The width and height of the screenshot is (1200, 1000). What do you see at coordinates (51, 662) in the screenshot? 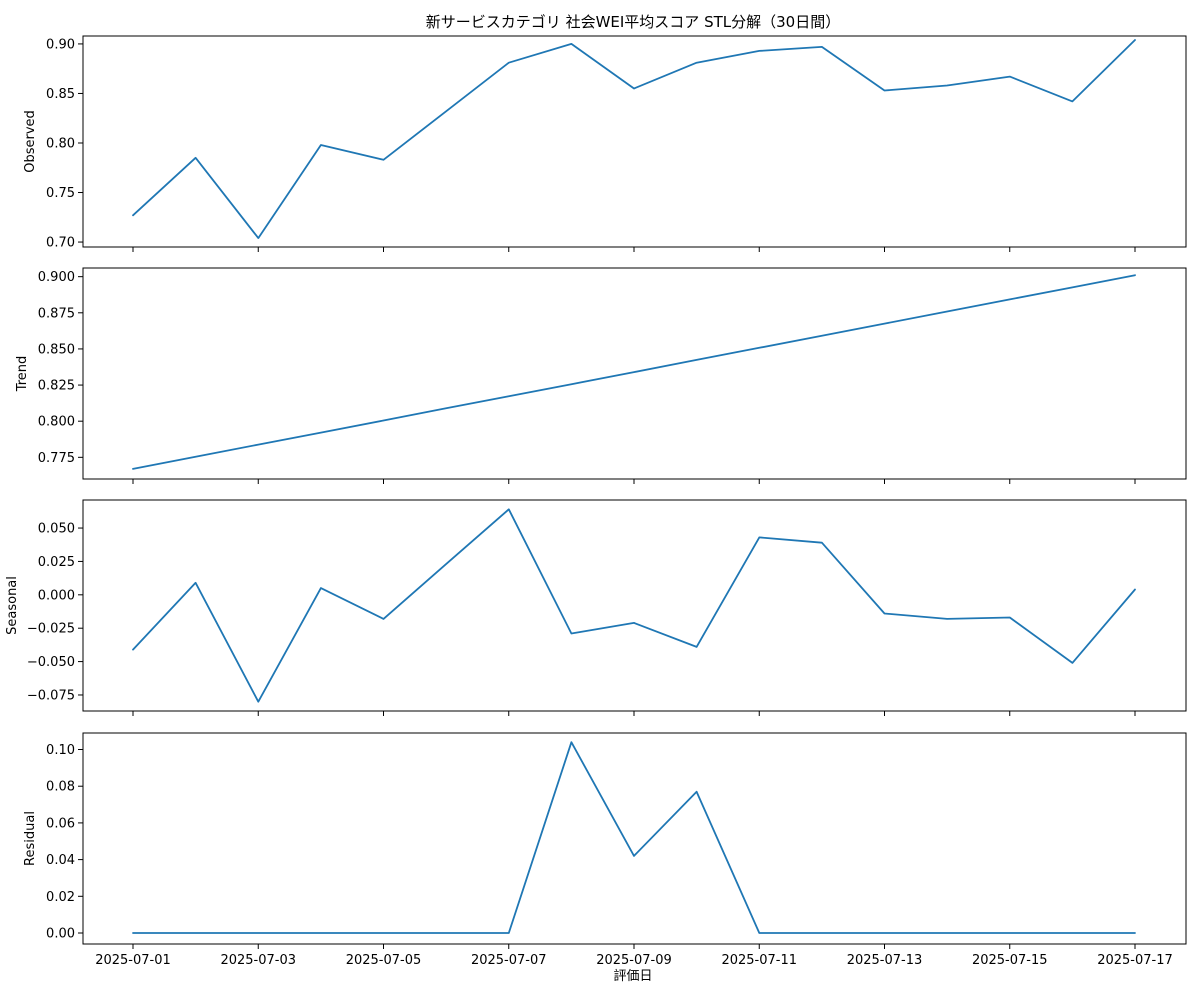
I see `y-tick-label: −0.050` at bounding box center [51, 662].